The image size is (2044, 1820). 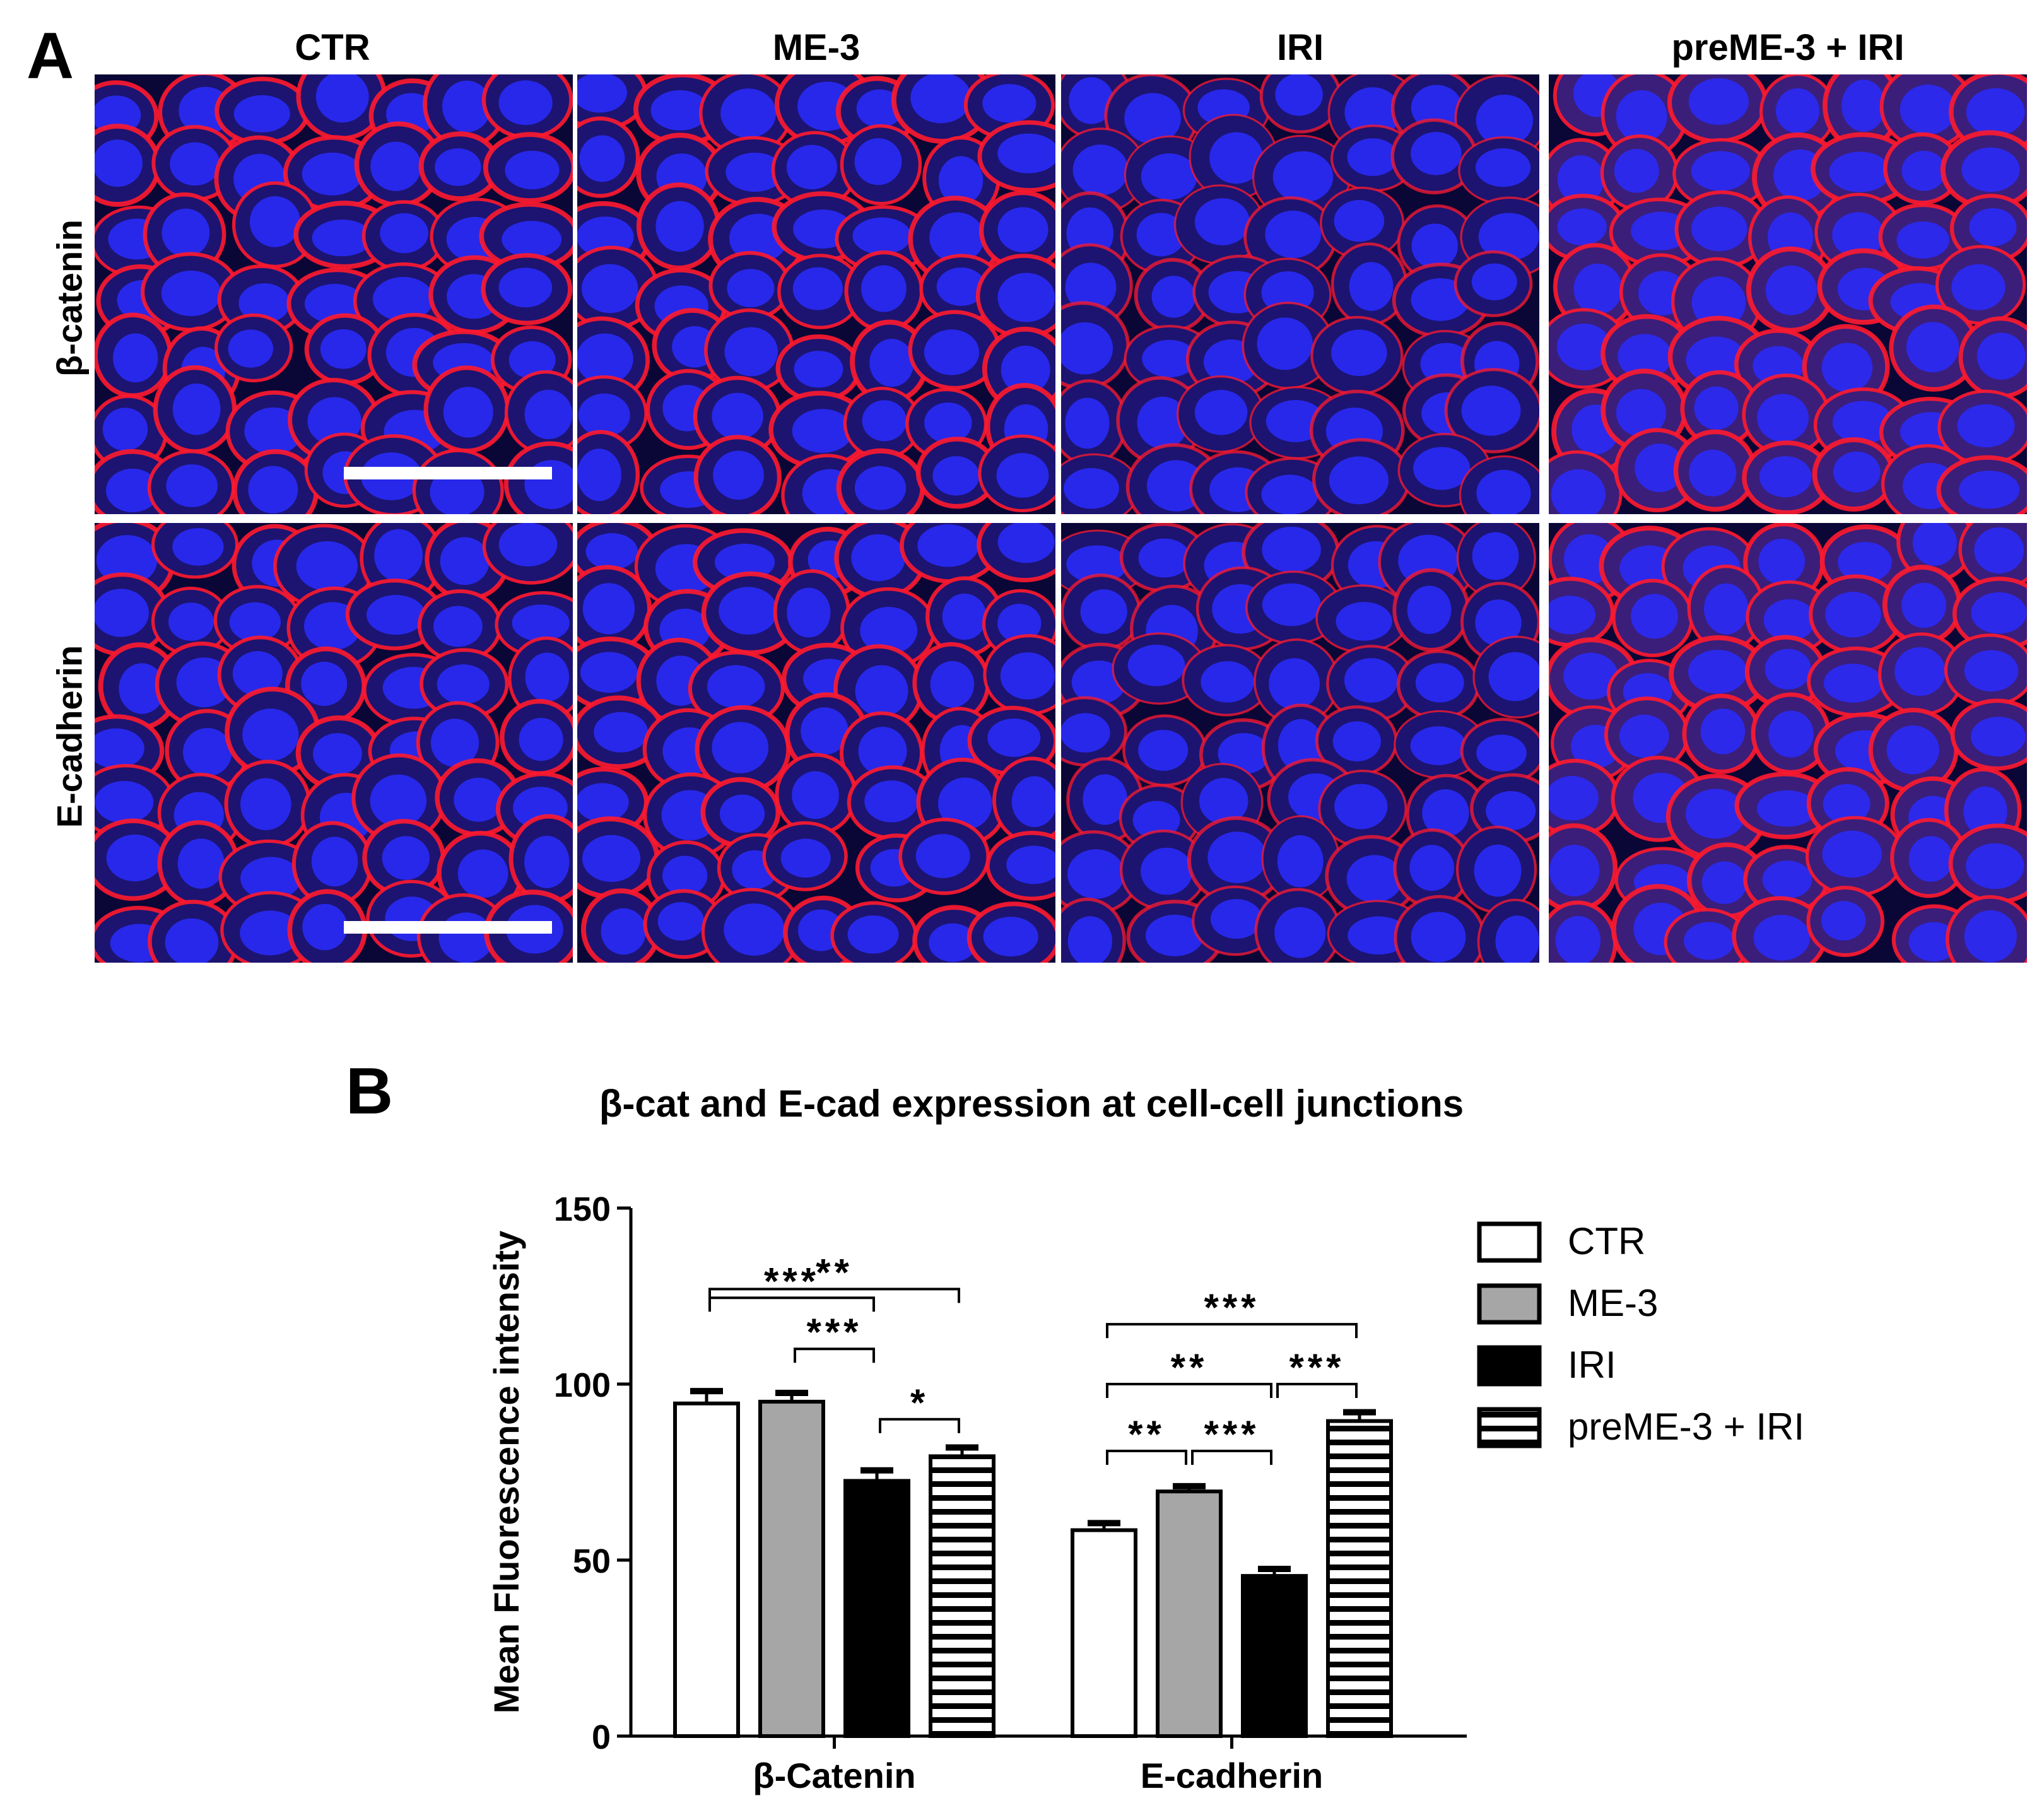 What do you see at coordinates (1300, 294) in the screenshot?
I see `micrograph-beta-catenin-iri` at bounding box center [1300, 294].